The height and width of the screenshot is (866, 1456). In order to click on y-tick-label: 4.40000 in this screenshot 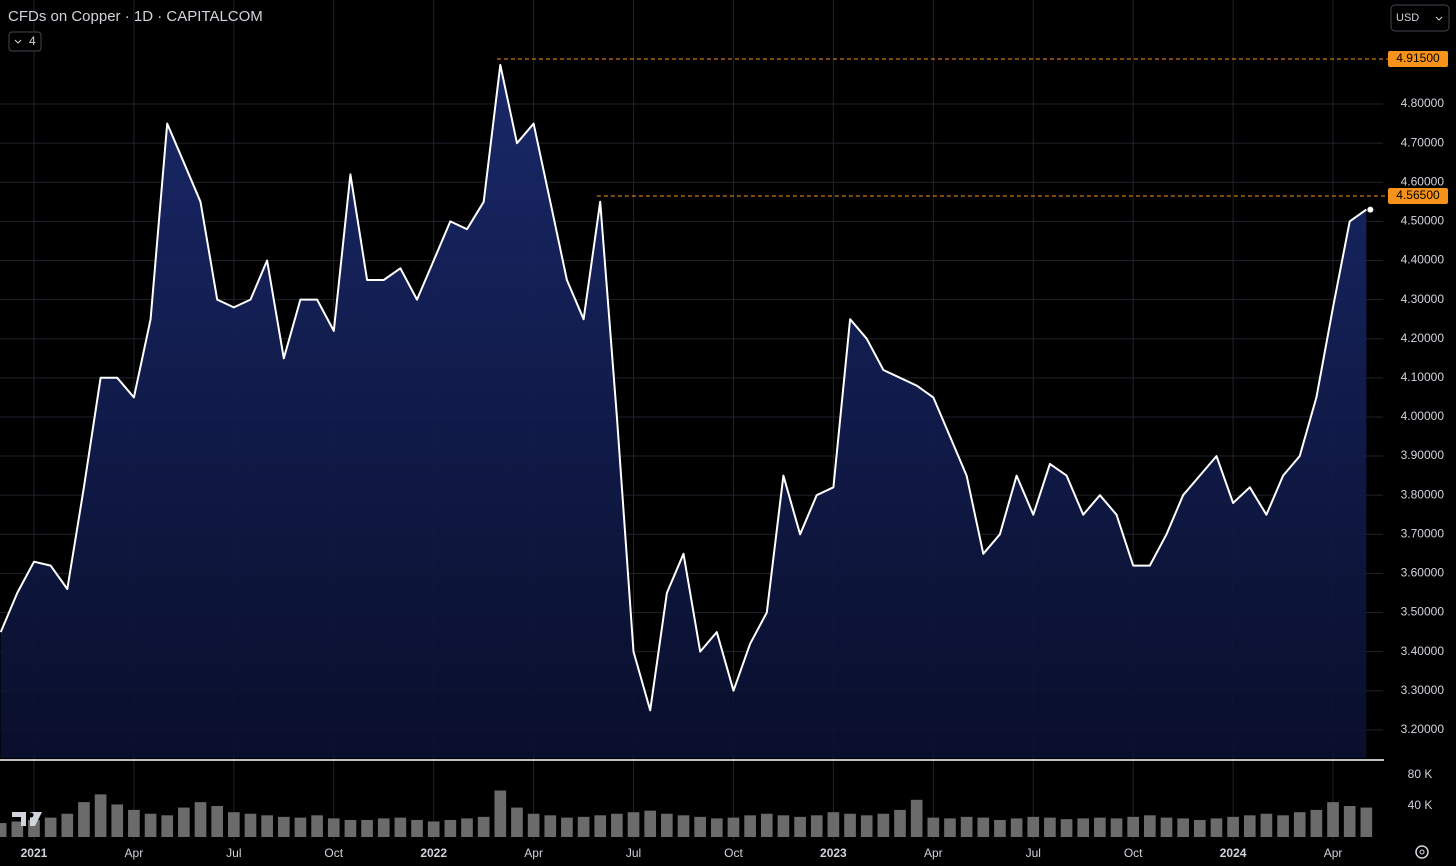, I will do `click(1423, 260)`.